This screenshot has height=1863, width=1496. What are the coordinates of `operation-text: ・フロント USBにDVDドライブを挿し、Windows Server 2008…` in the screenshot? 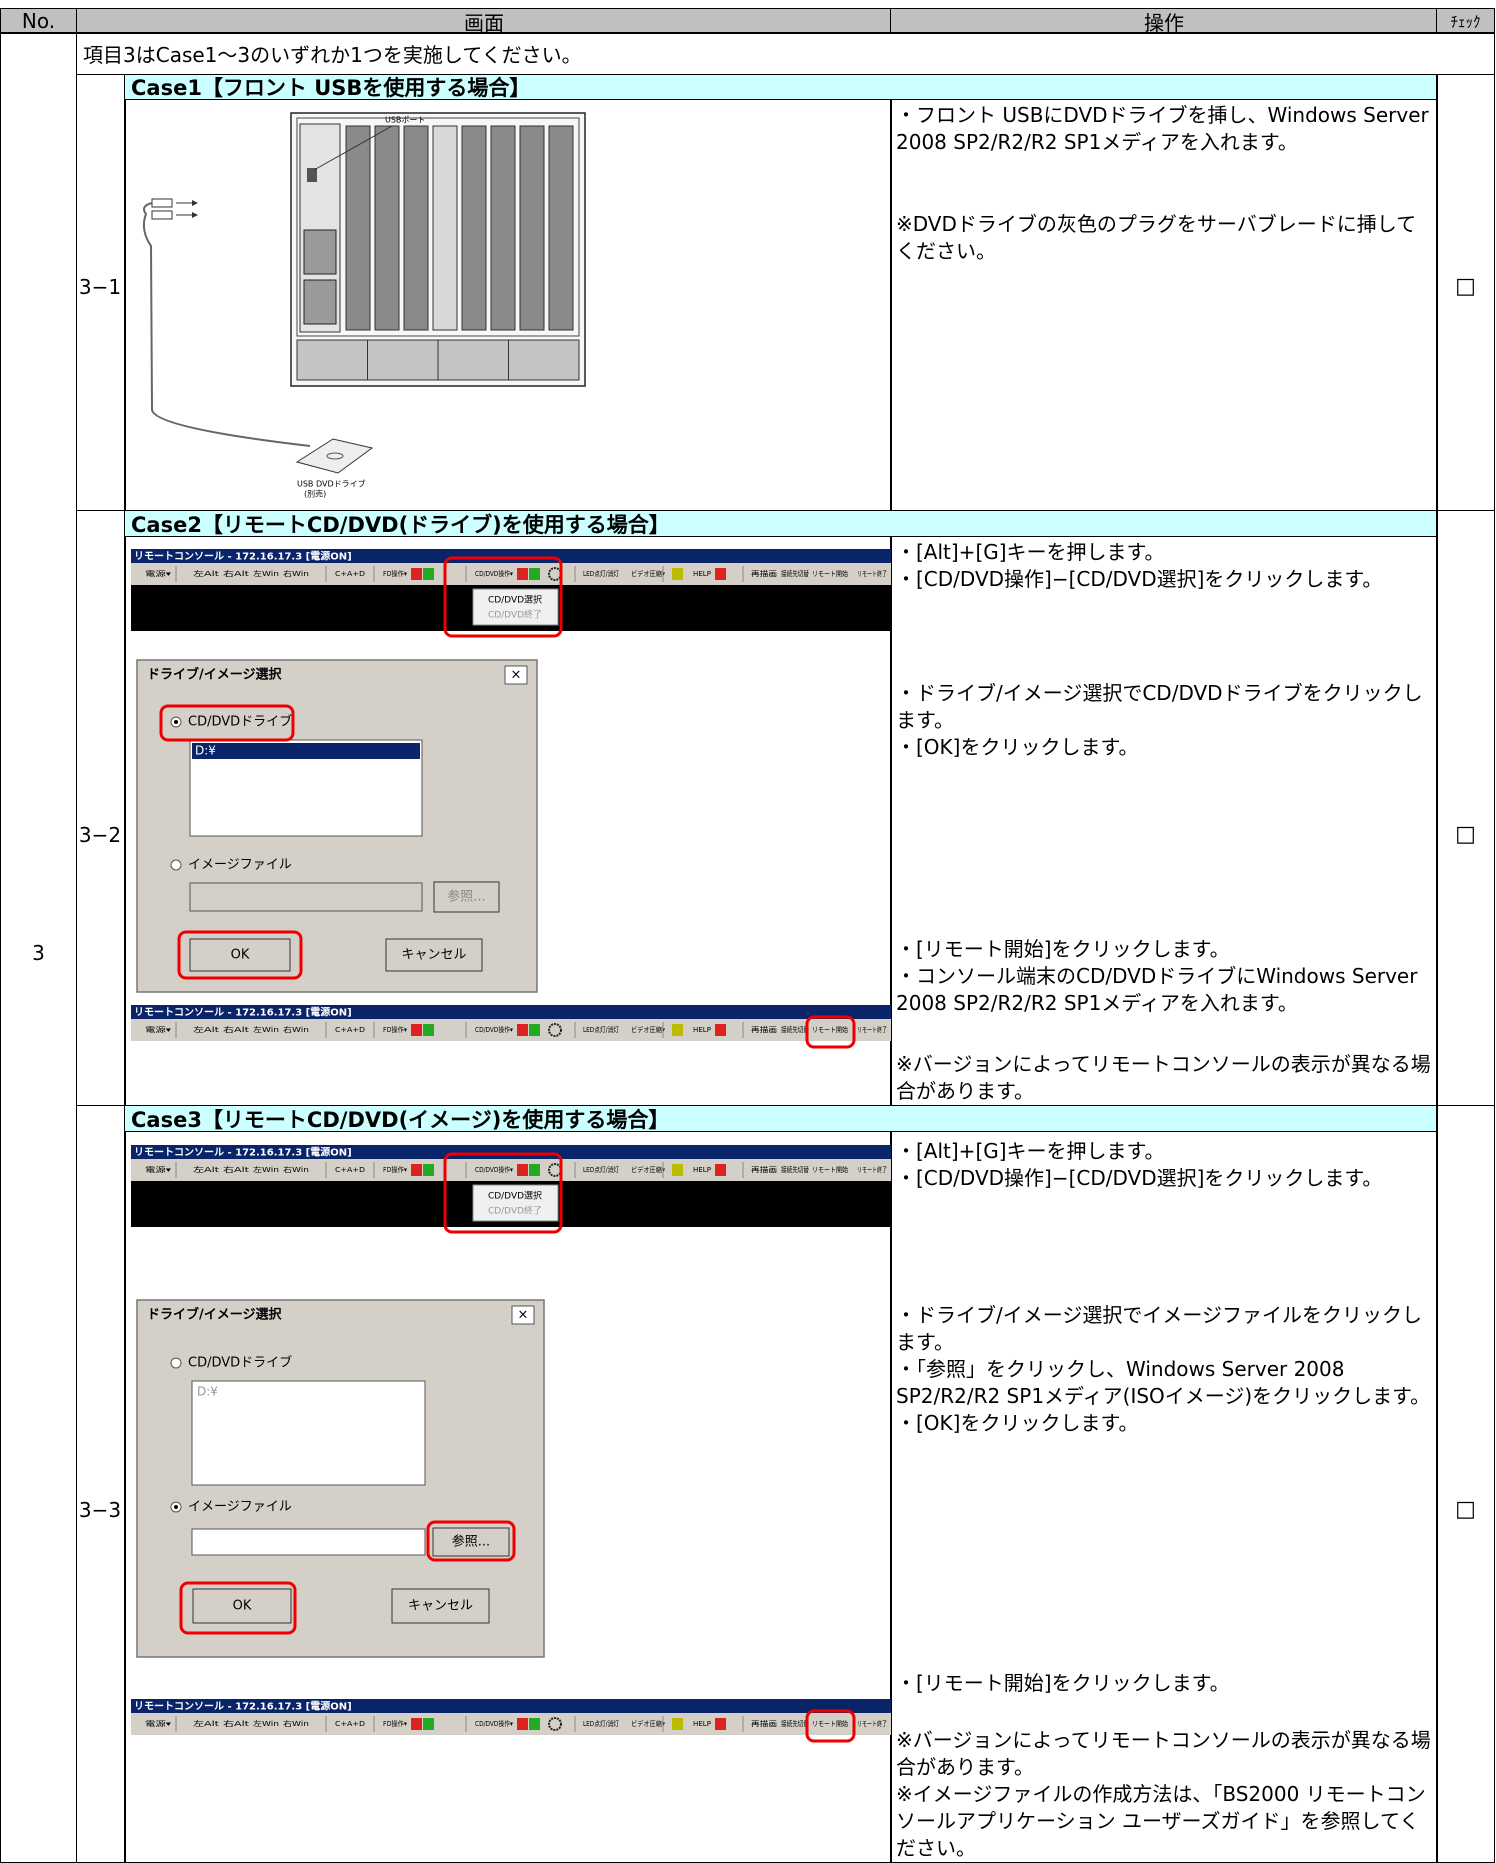 It's located at (1162, 128).